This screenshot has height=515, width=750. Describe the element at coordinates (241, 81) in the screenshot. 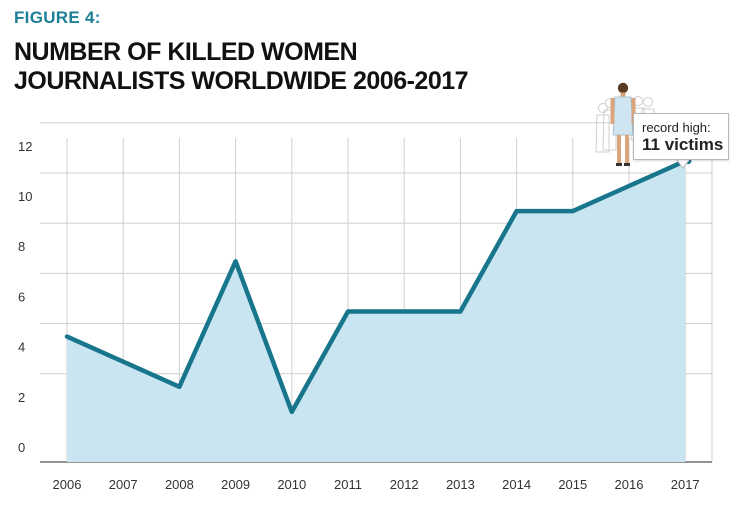

I see `chart-title-line-2: JOURNALISTS WORLDWIDE 2006-2017` at that location.